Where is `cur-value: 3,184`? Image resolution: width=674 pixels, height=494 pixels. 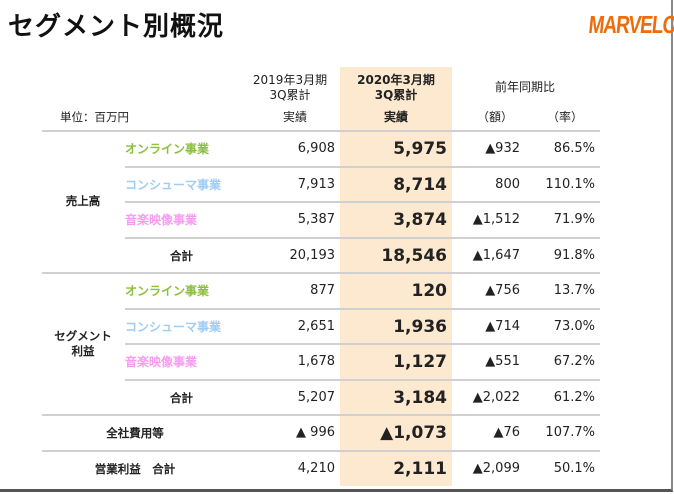 cur-value: 3,184 is located at coordinates (420, 398).